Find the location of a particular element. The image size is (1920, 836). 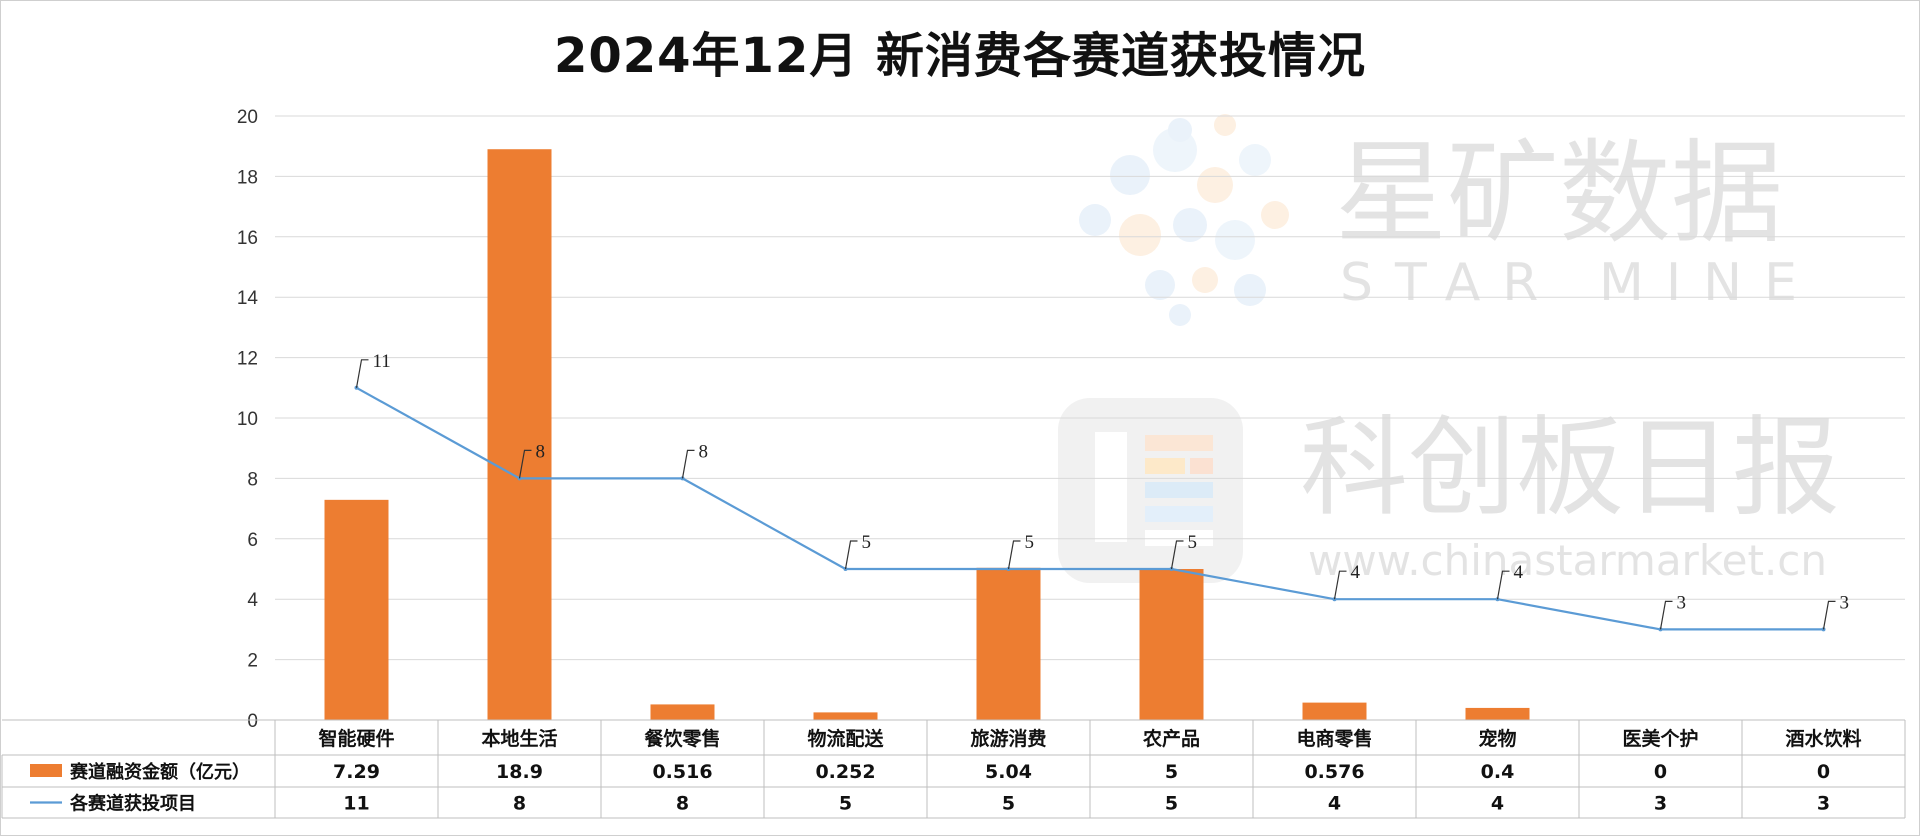

x-tick-label: 物流配送 is located at coordinates (845, 738).